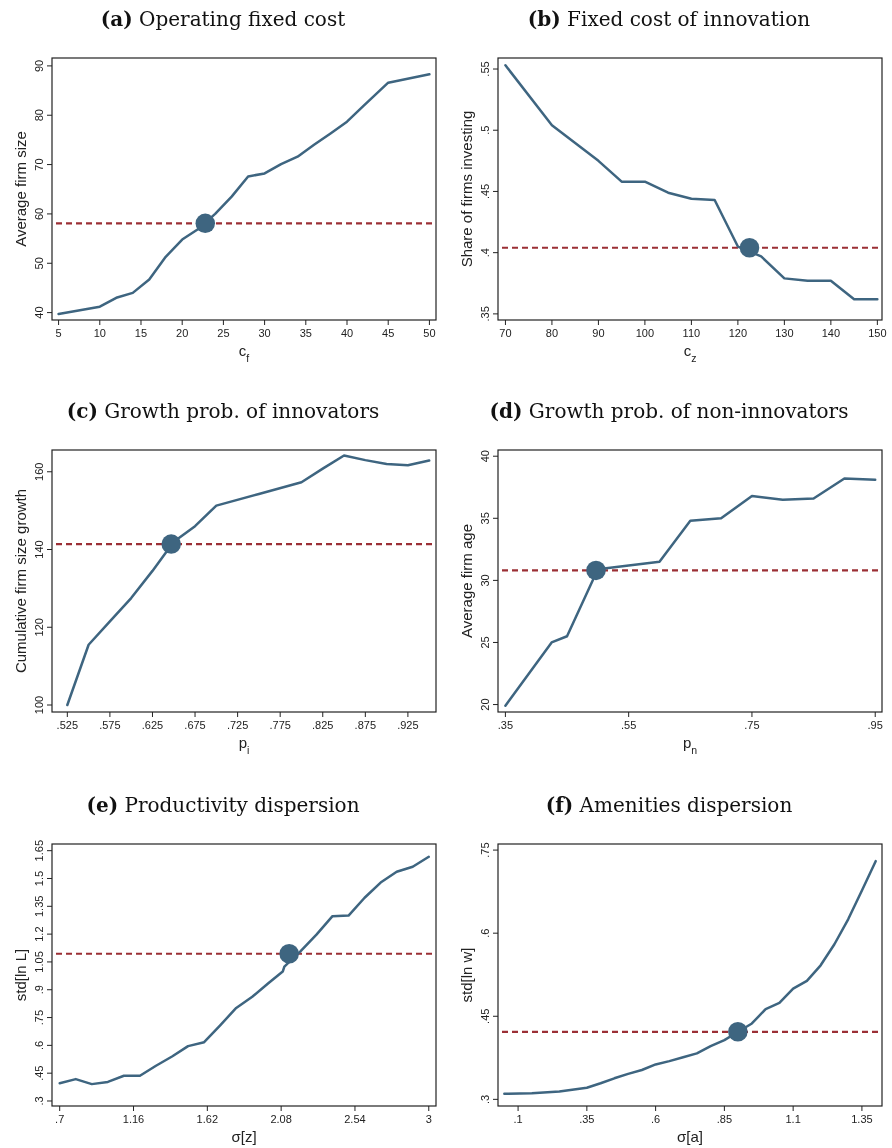  What do you see at coordinates (752, 725) in the screenshot?
I see `x-tick-label: .75` at bounding box center [752, 725].